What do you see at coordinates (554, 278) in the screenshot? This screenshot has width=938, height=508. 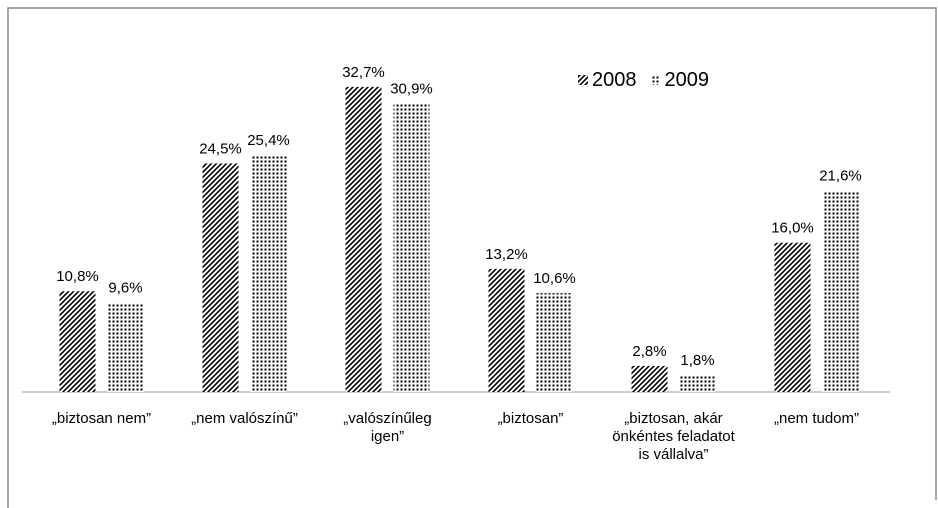 I see `value-label: 10,6%` at bounding box center [554, 278].